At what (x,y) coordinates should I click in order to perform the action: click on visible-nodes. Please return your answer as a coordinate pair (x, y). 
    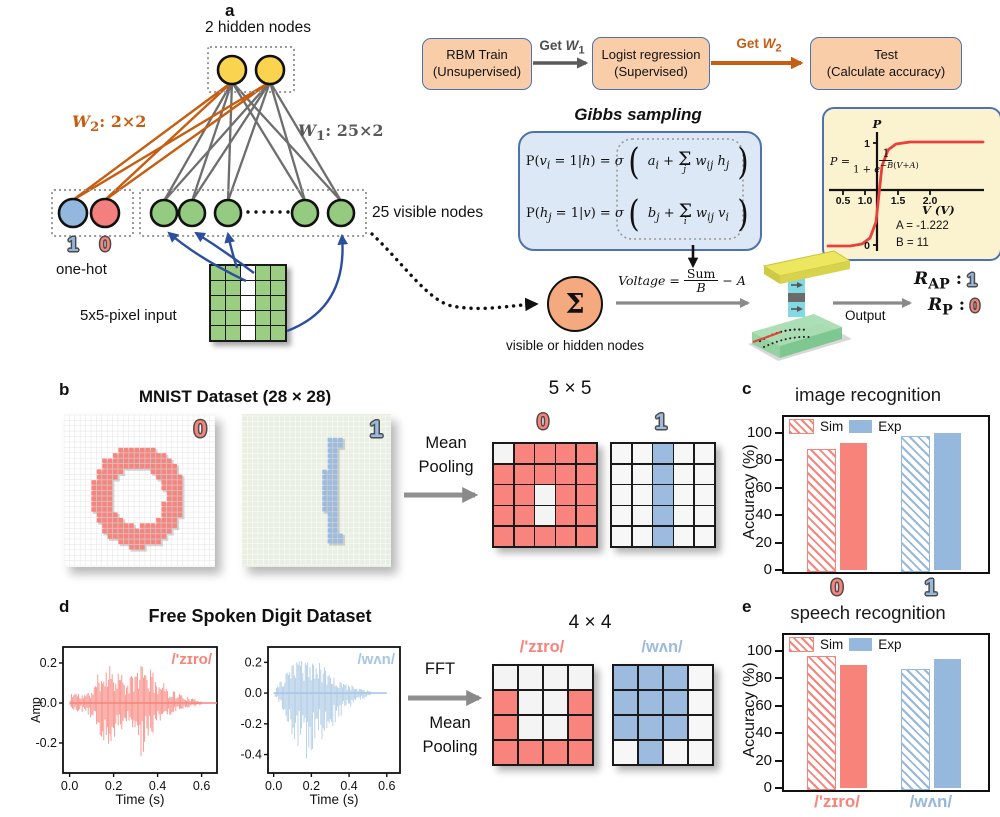
    Looking at the image, I should click on (252, 213).